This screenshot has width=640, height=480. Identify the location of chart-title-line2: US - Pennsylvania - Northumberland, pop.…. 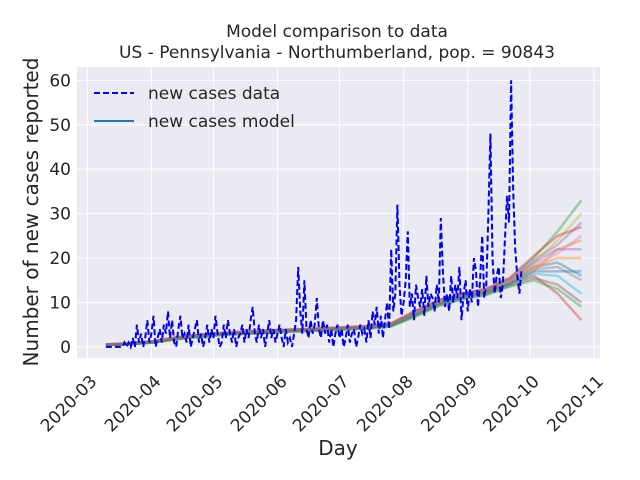
(337, 53).